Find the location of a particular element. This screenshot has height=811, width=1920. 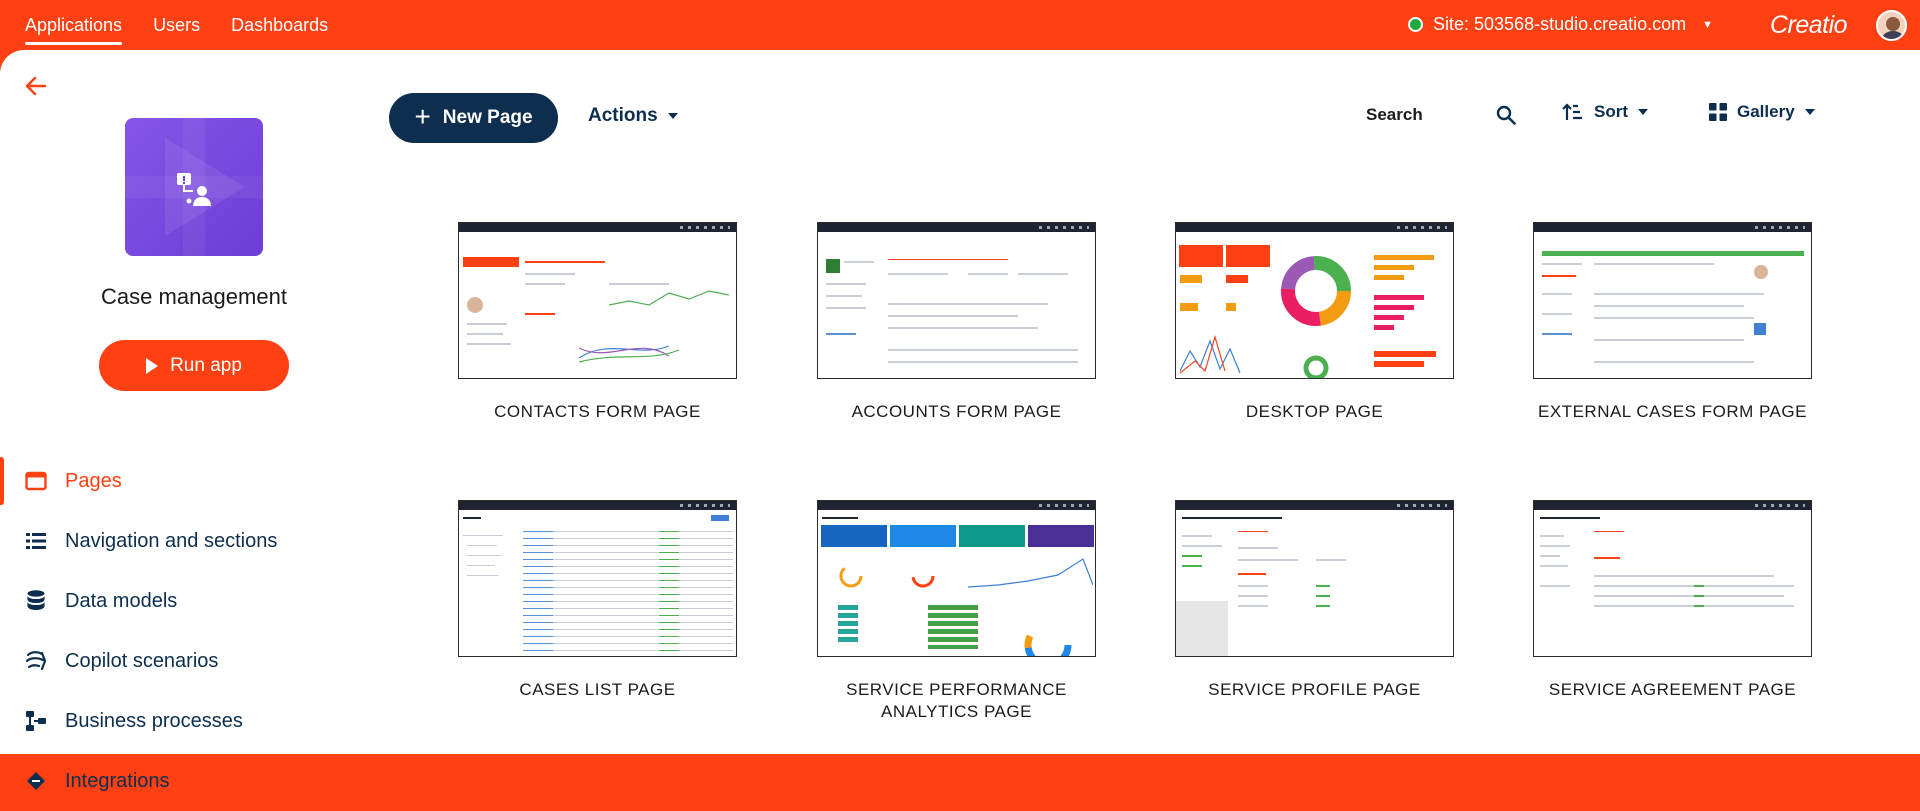

page-card-service-agreement: SERVICE AGREEMENT PAGE is located at coordinates (1672, 600).